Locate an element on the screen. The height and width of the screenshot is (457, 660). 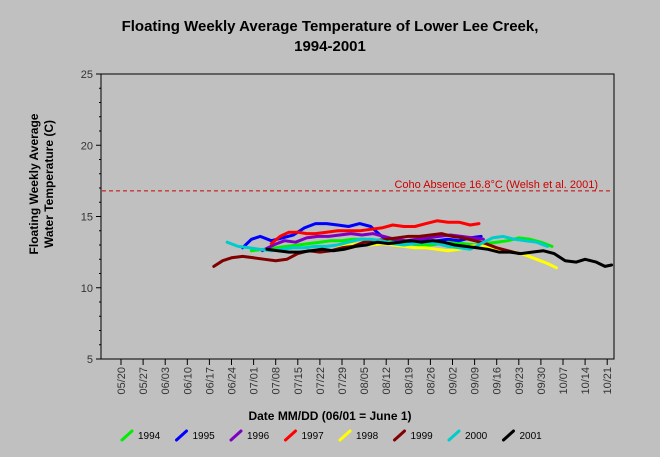
series-line-1999 is located at coordinates (366, 250).